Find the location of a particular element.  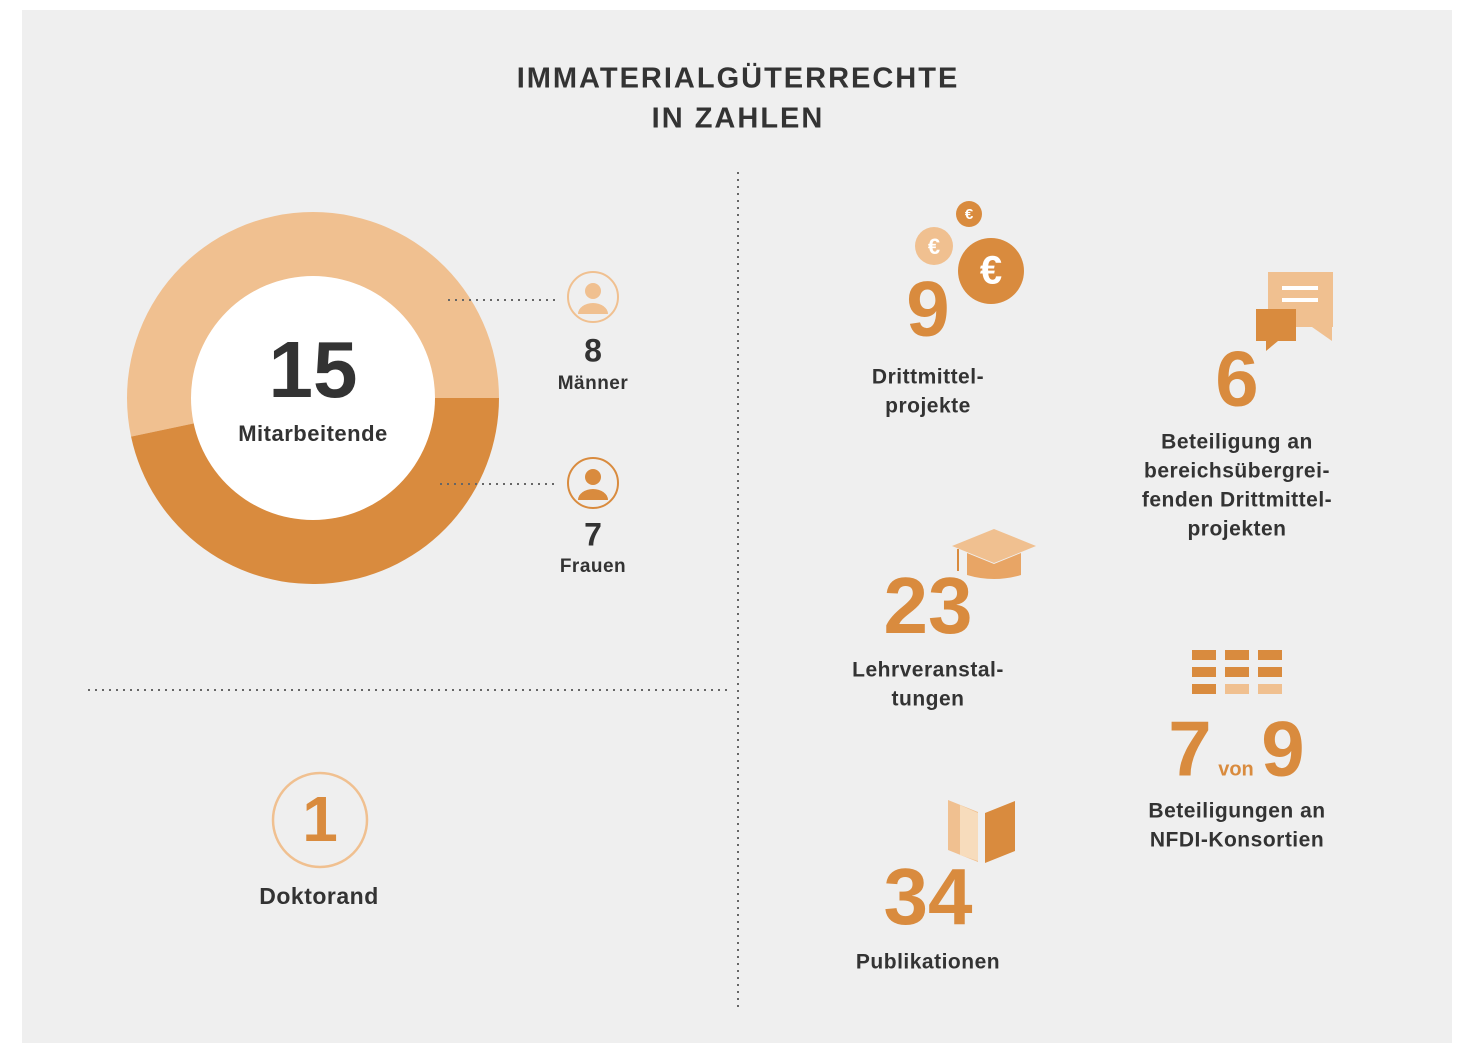

total-label: Mitarbeitende is located at coordinates (313, 433).